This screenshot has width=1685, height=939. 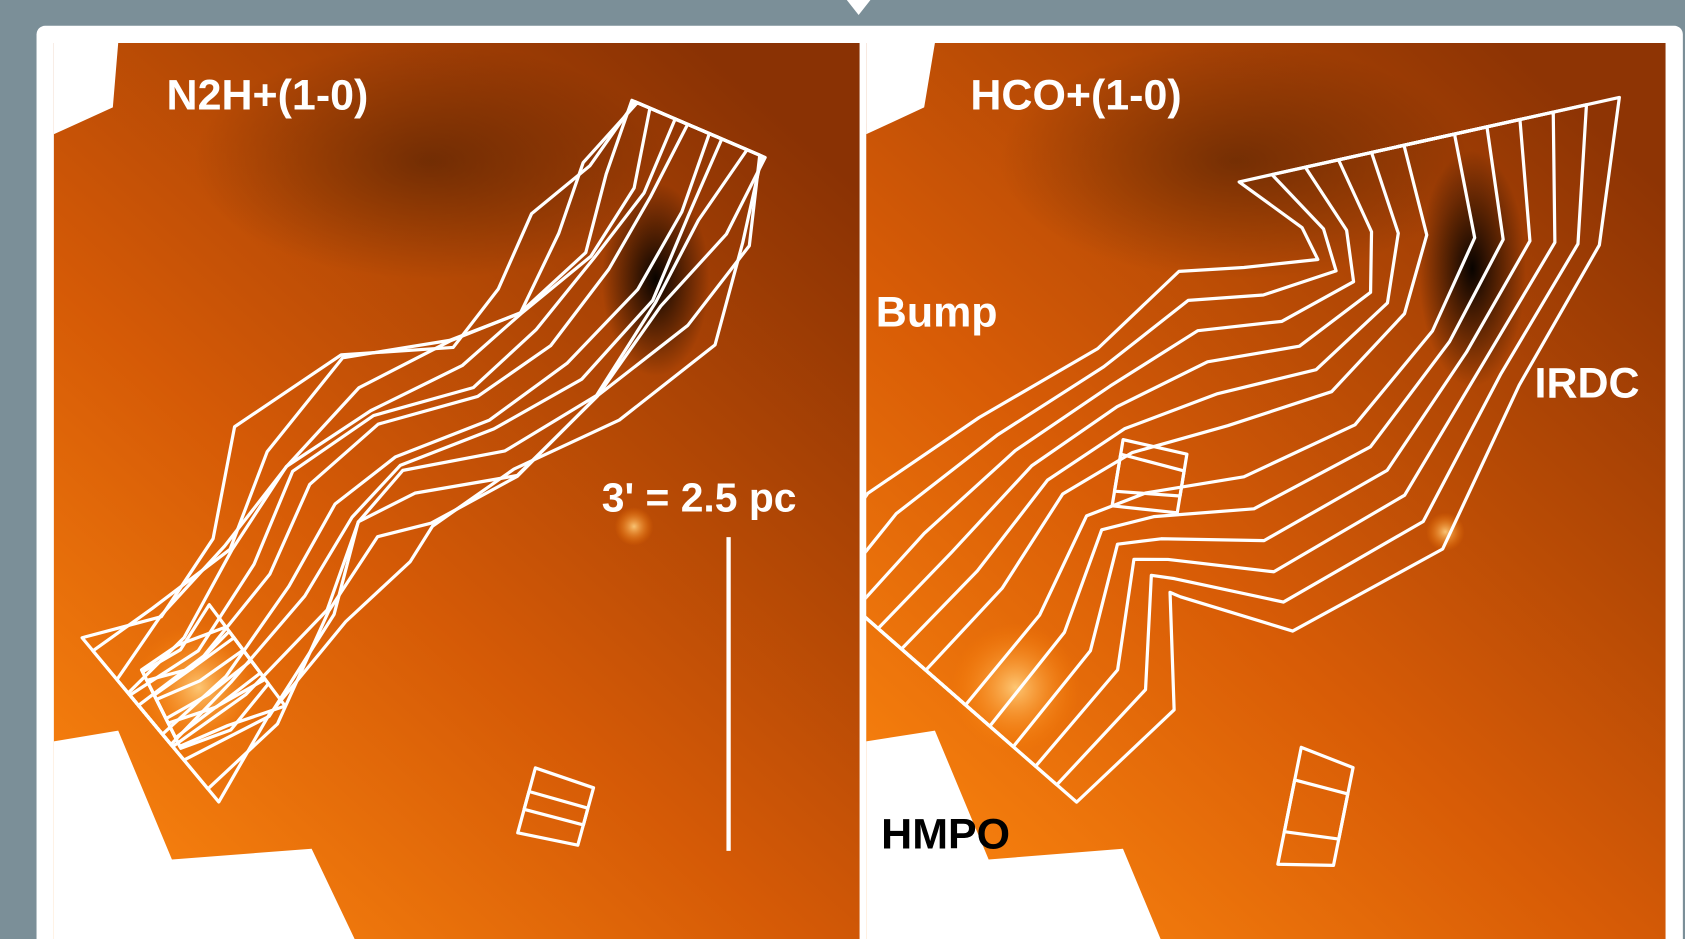 What do you see at coordinates (937, 313) in the screenshot?
I see `annotation: Bump` at bounding box center [937, 313].